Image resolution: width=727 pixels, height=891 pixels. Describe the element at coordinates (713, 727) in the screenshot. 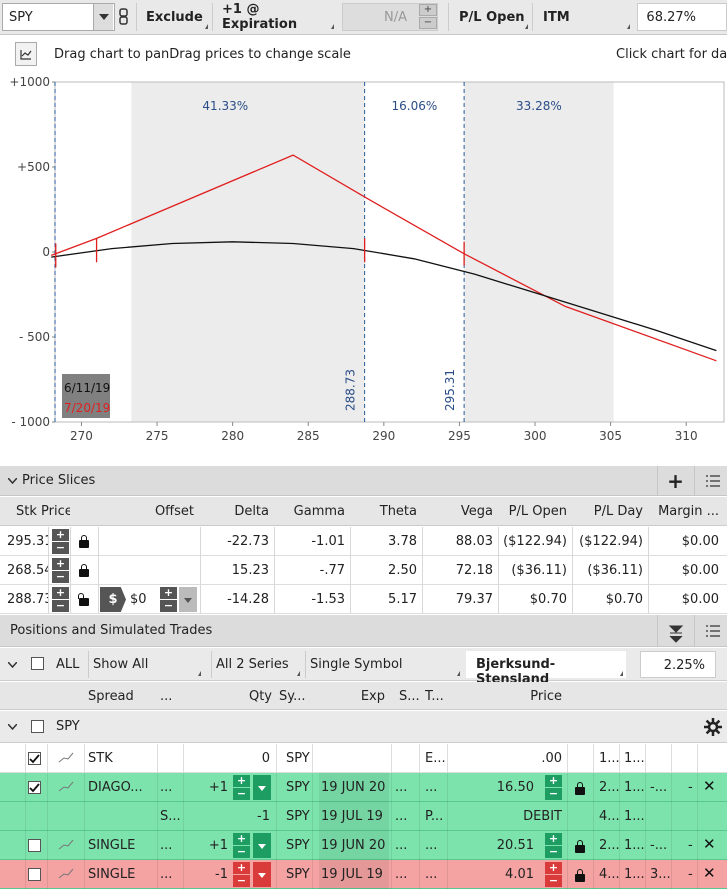

I see `gear-icon` at that location.